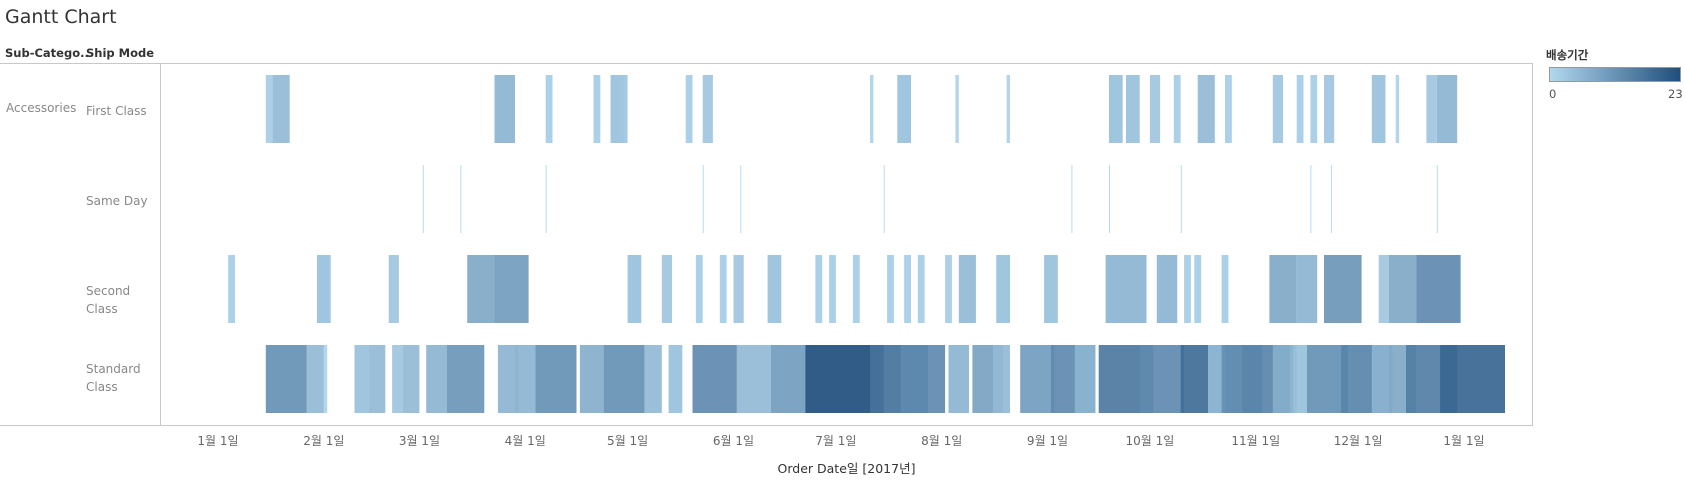 The width and height of the screenshot is (1685, 481). I want to click on legend-color-ramp, so click(1615, 74).